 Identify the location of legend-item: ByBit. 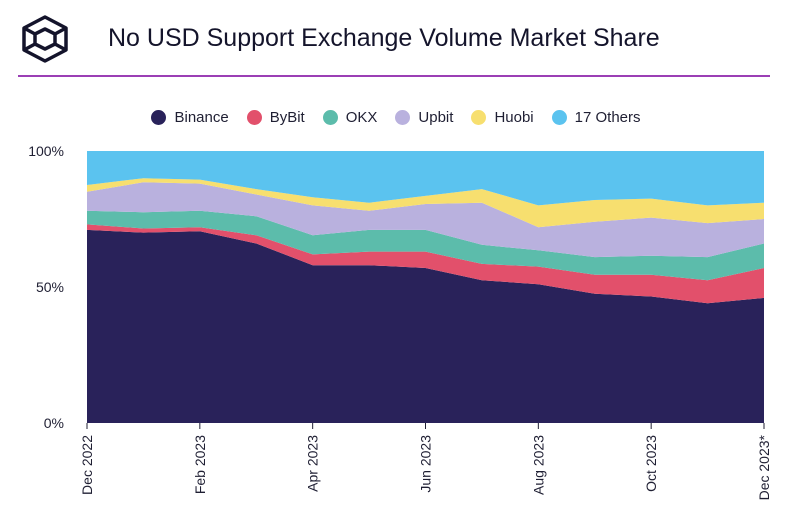
(275, 117).